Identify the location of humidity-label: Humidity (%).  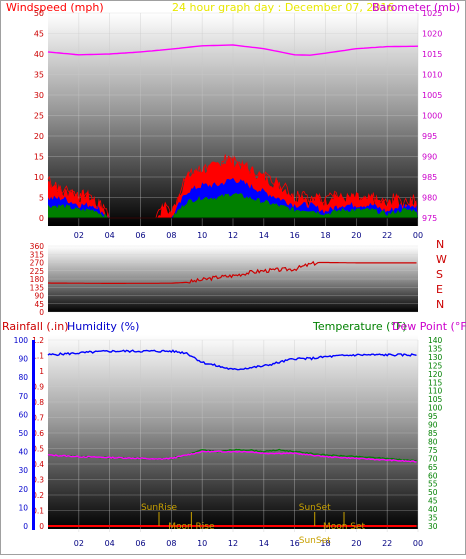
(103, 326).